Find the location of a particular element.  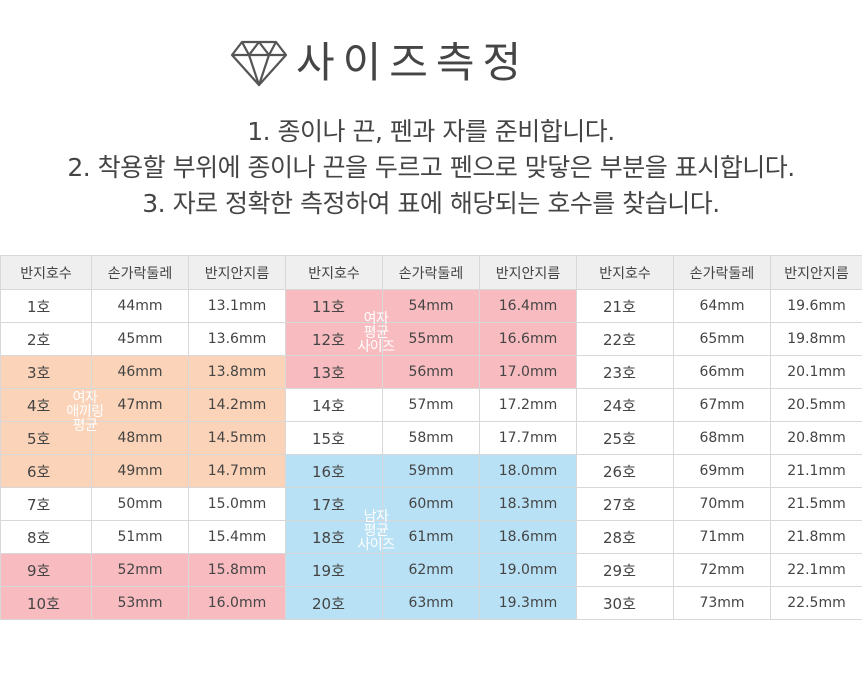

size-cell: 15호 is located at coordinates (334, 438).